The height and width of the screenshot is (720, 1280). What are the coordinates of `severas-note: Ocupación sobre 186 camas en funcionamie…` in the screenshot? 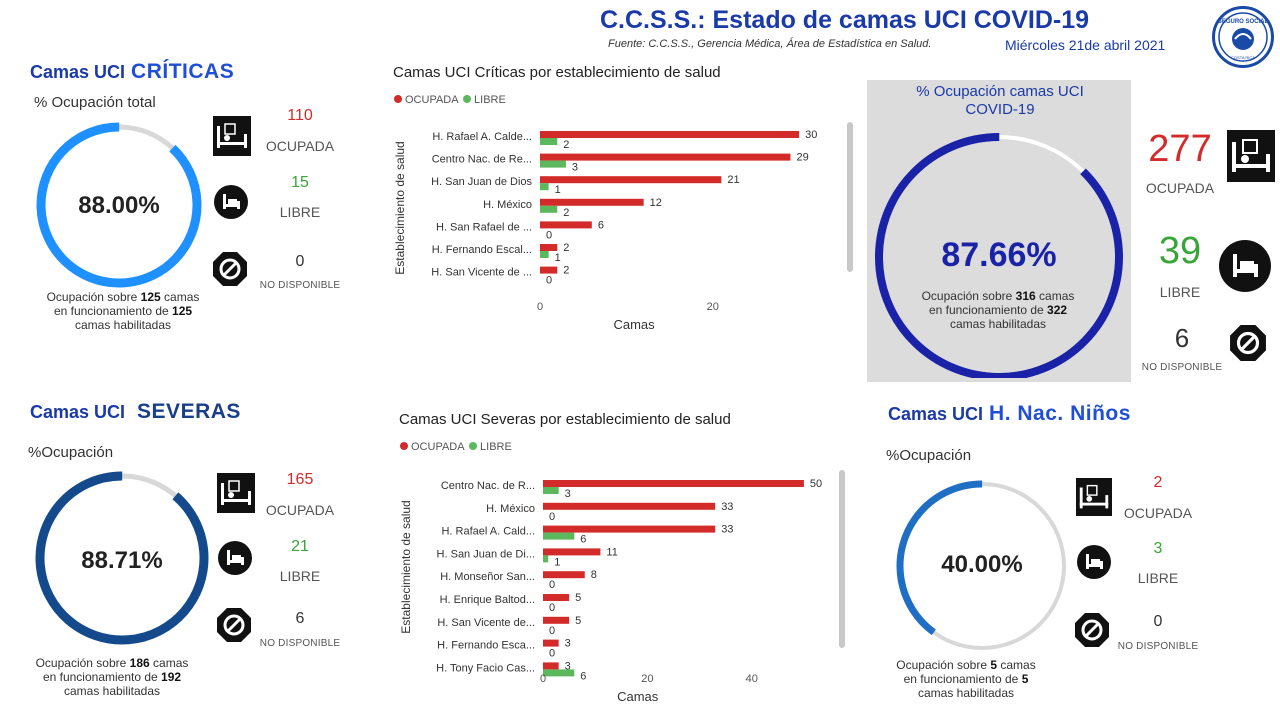 It's located at (112, 677).